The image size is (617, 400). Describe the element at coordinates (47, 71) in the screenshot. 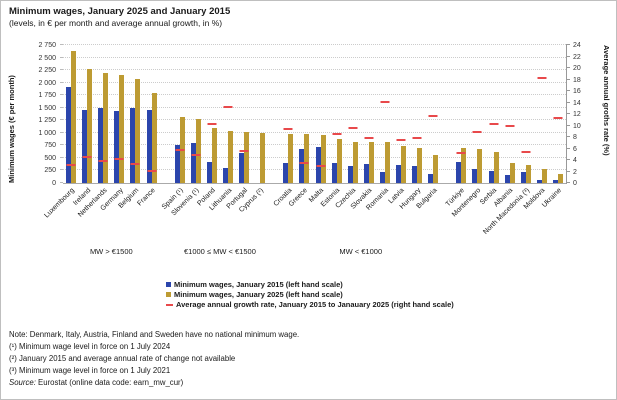

I see `left-axis-tick-label: 2 250` at that location.